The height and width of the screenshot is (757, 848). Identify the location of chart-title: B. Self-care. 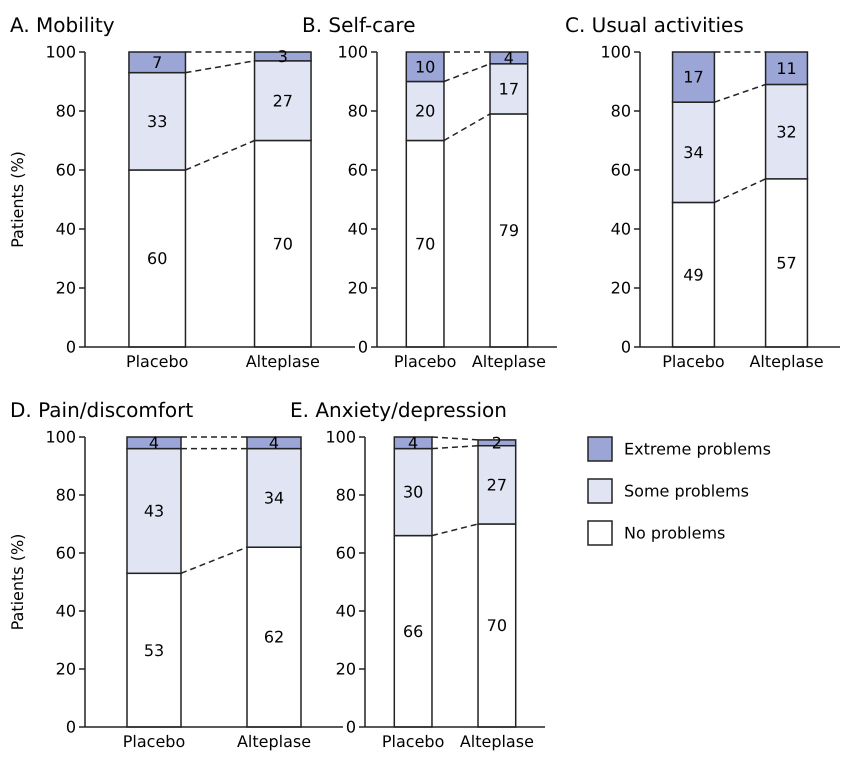
(359, 25).